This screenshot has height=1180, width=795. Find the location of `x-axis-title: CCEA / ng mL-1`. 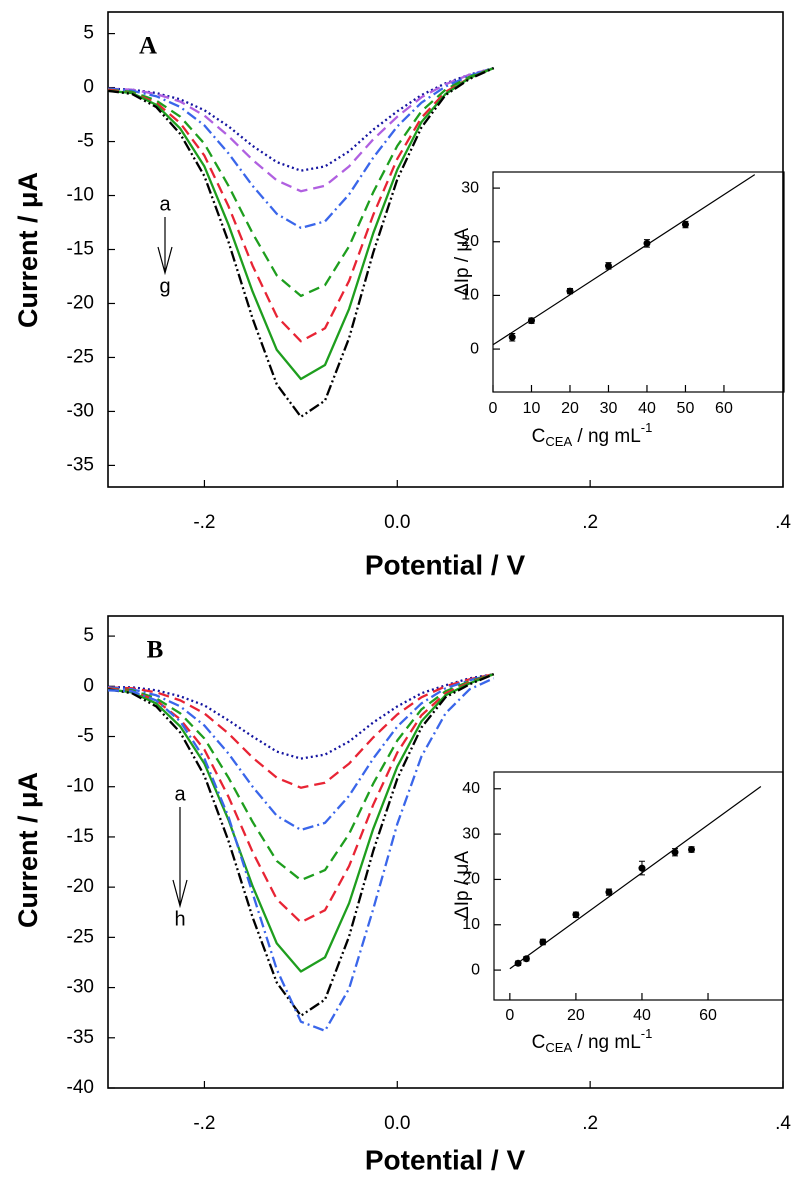

x-axis-title: CCEA / ng mL-1 is located at coordinates (592, 1040).